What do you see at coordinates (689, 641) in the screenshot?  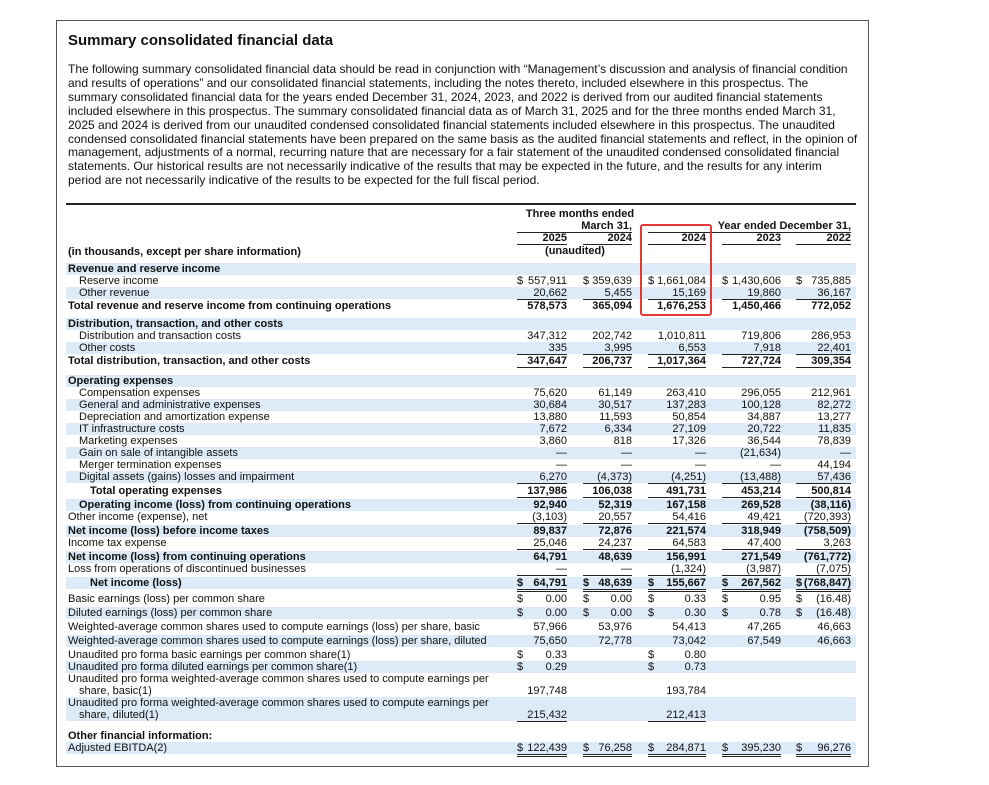 I see `cell-value: 73,042` at bounding box center [689, 641].